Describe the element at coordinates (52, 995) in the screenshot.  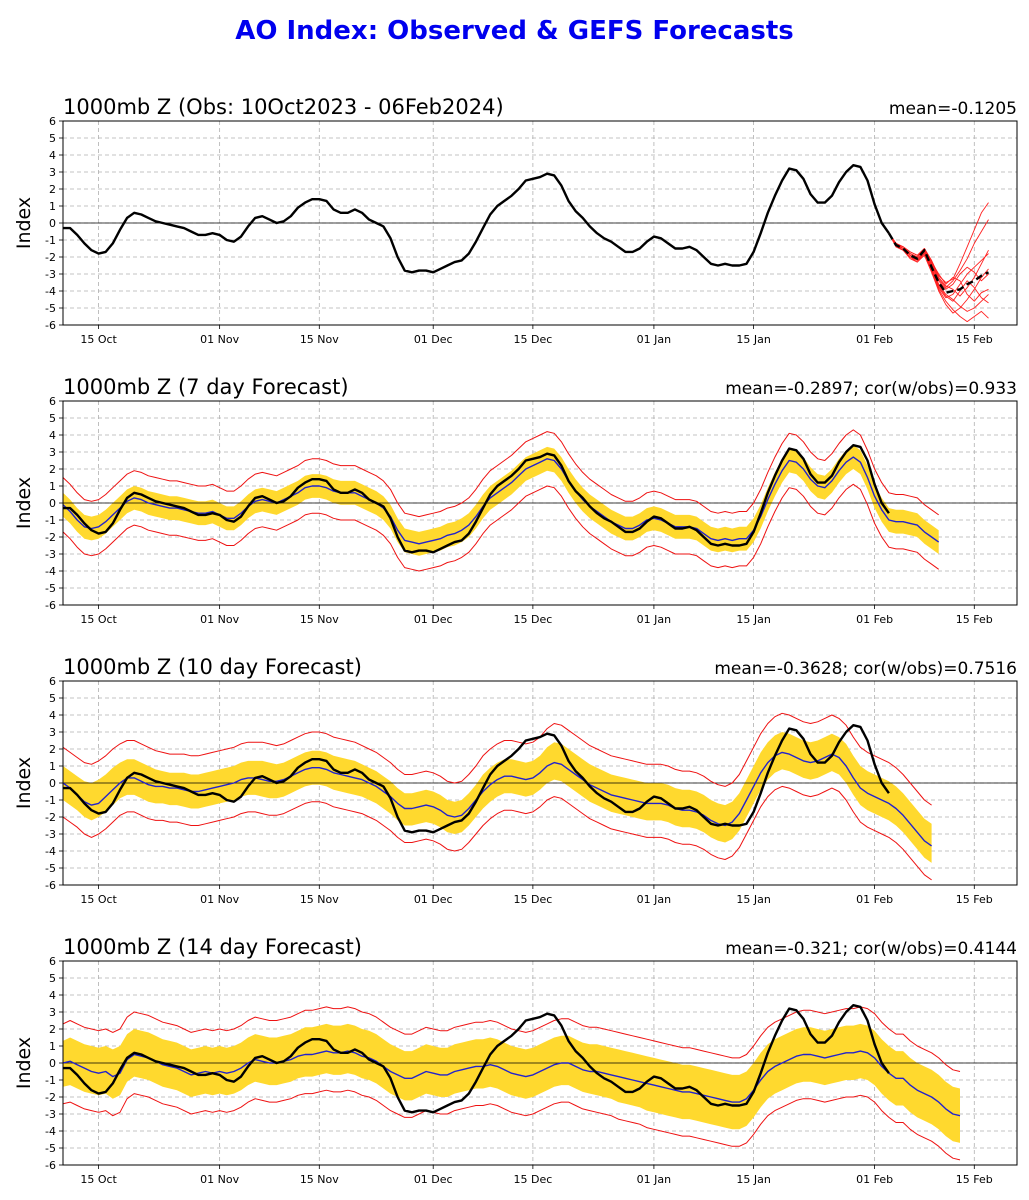
I see `panel-4-ytick-label: 4` at that location.